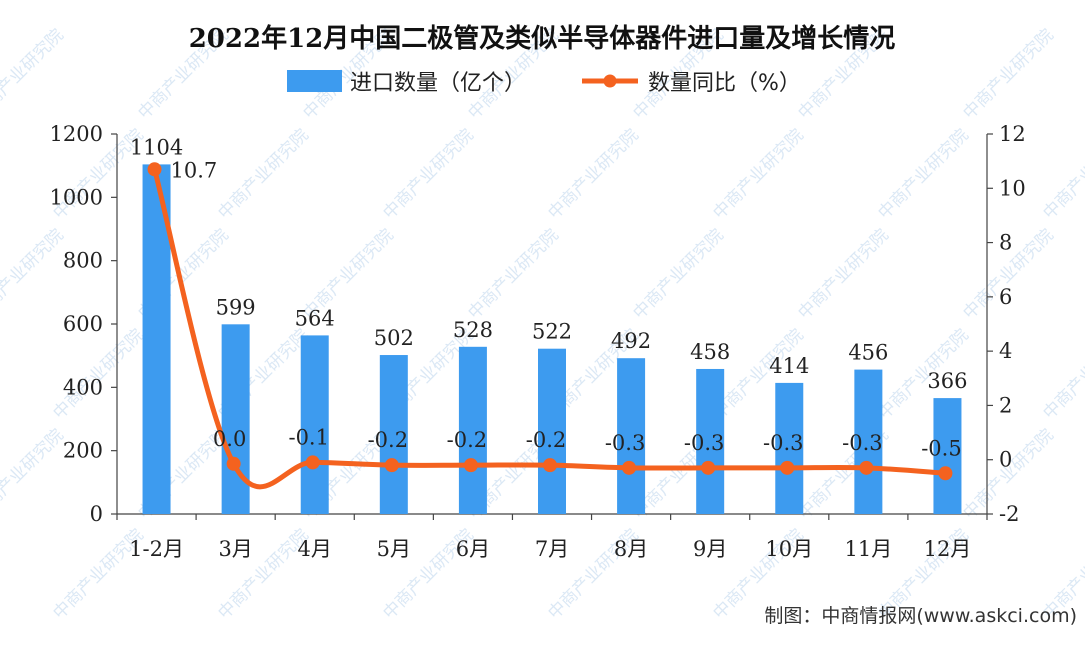  What do you see at coordinates (1005, 351) in the screenshot?
I see `right-tick-label: 4` at bounding box center [1005, 351].